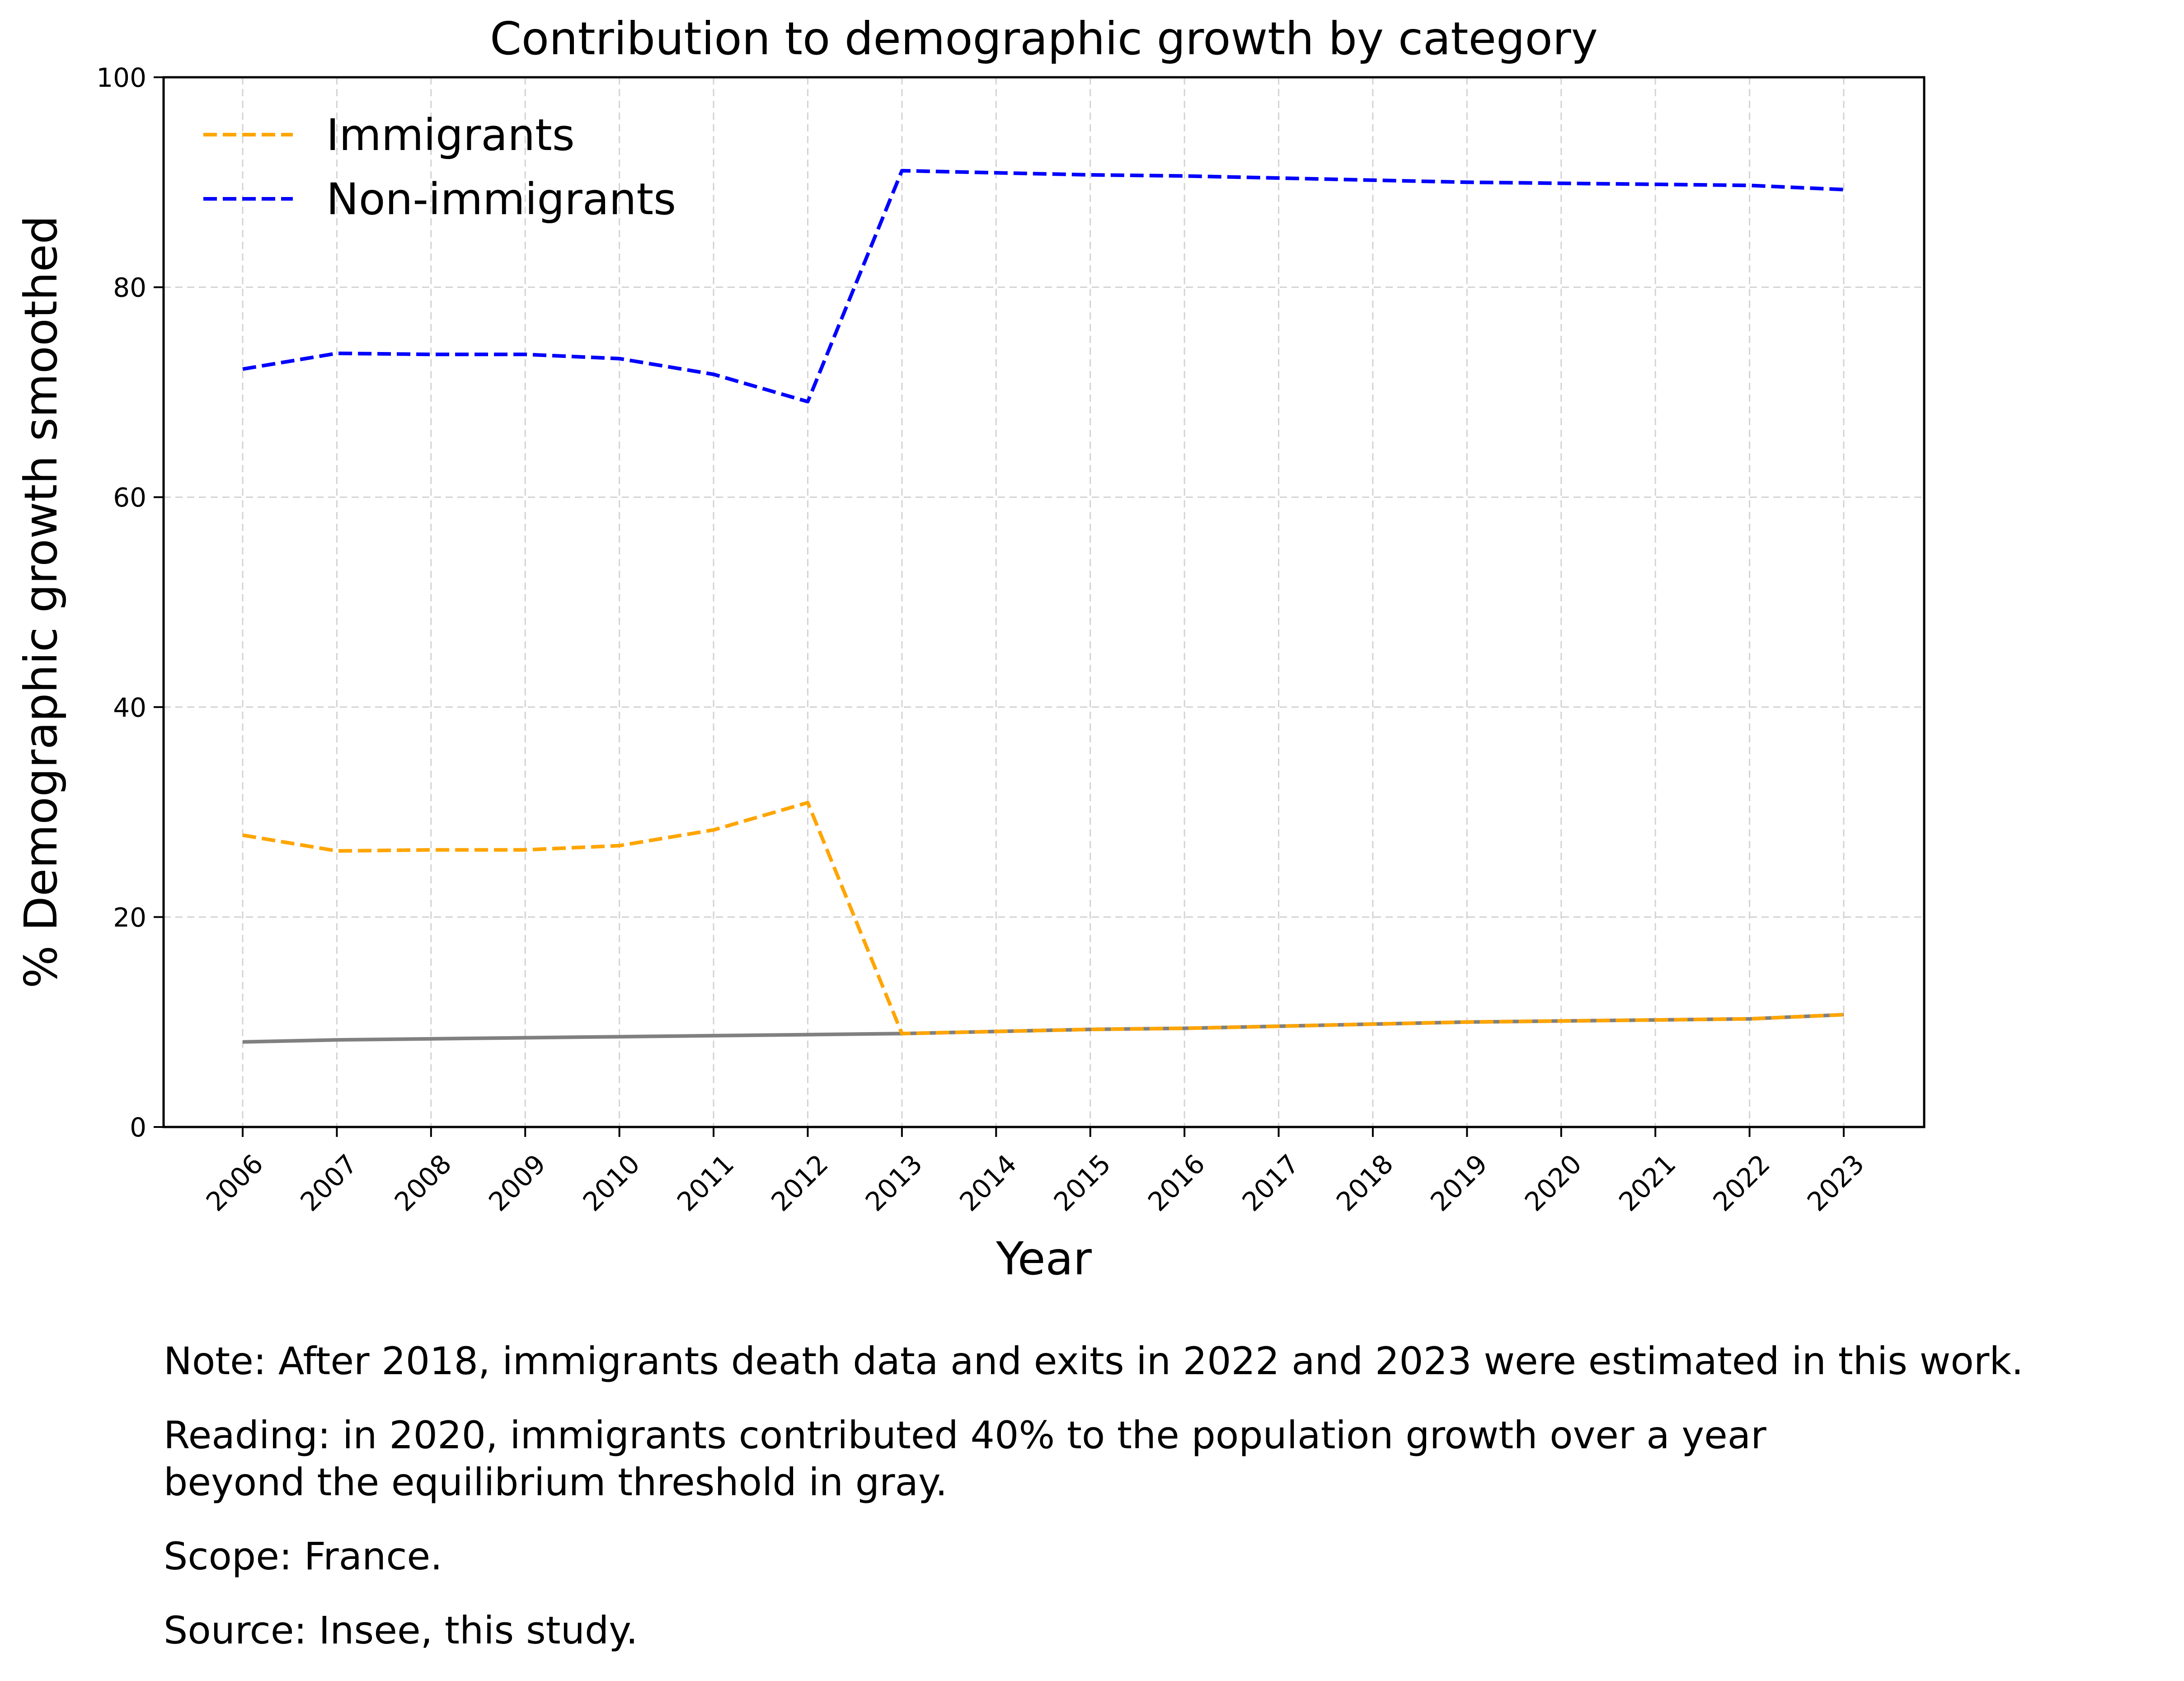  I want to click on immigrants-line, so click(1044, 918).